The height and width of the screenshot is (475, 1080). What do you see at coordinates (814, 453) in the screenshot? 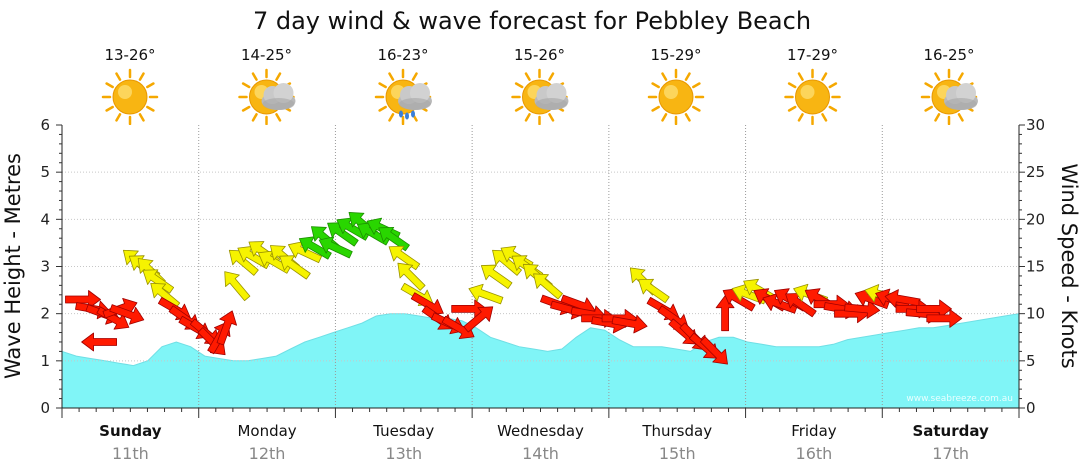
I see `date-label-friday: 16th` at bounding box center [814, 453].